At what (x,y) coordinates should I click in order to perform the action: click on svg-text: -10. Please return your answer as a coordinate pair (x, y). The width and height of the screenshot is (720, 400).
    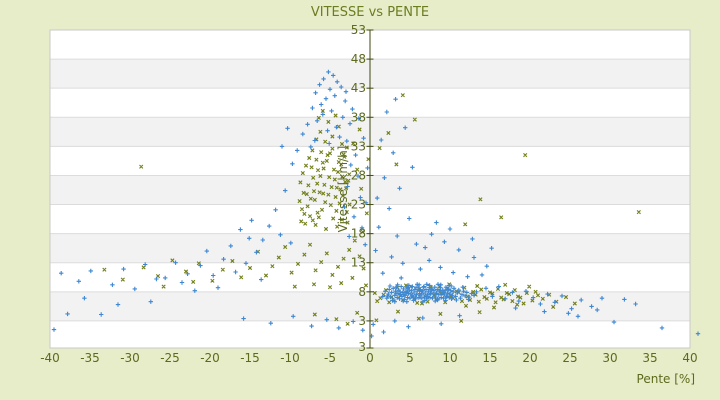
    Looking at the image, I should click on (290, 358).